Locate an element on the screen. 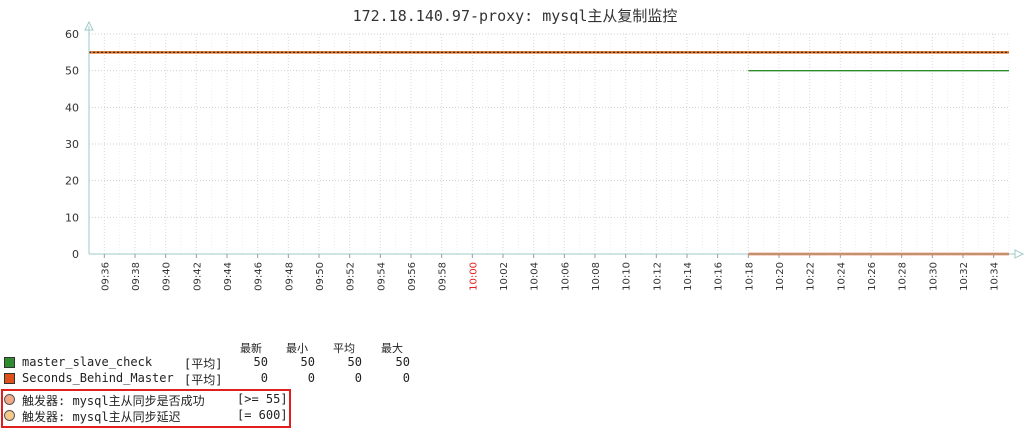 Image resolution: width=1030 pixels, height=433 pixels. legend-item-master-slave-check: master_slave_check [平均] 50 50 50 50 is located at coordinates (214, 363).